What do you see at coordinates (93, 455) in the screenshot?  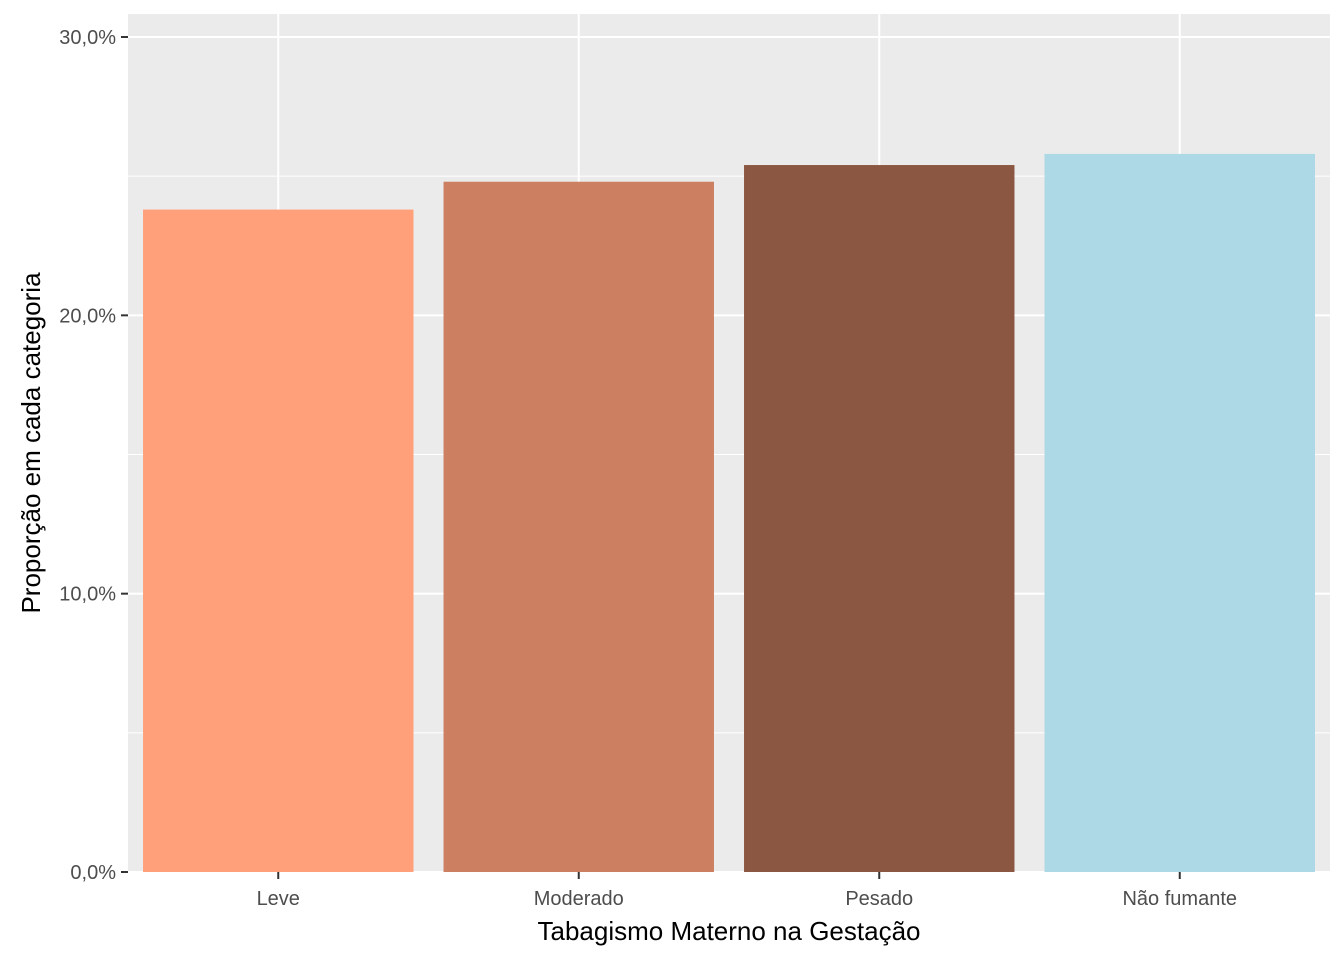 I see `y-axis: 0,0% 10,0% 20,0% 30,0%` at bounding box center [93, 455].